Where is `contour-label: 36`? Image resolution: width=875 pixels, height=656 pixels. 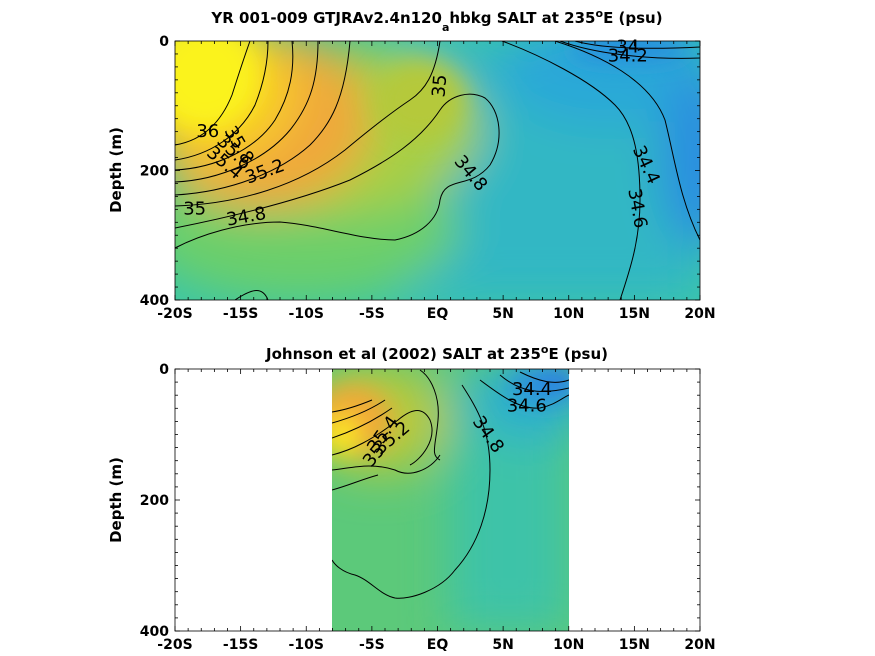
contour-label: 36 is located at coordinates (207, 131).